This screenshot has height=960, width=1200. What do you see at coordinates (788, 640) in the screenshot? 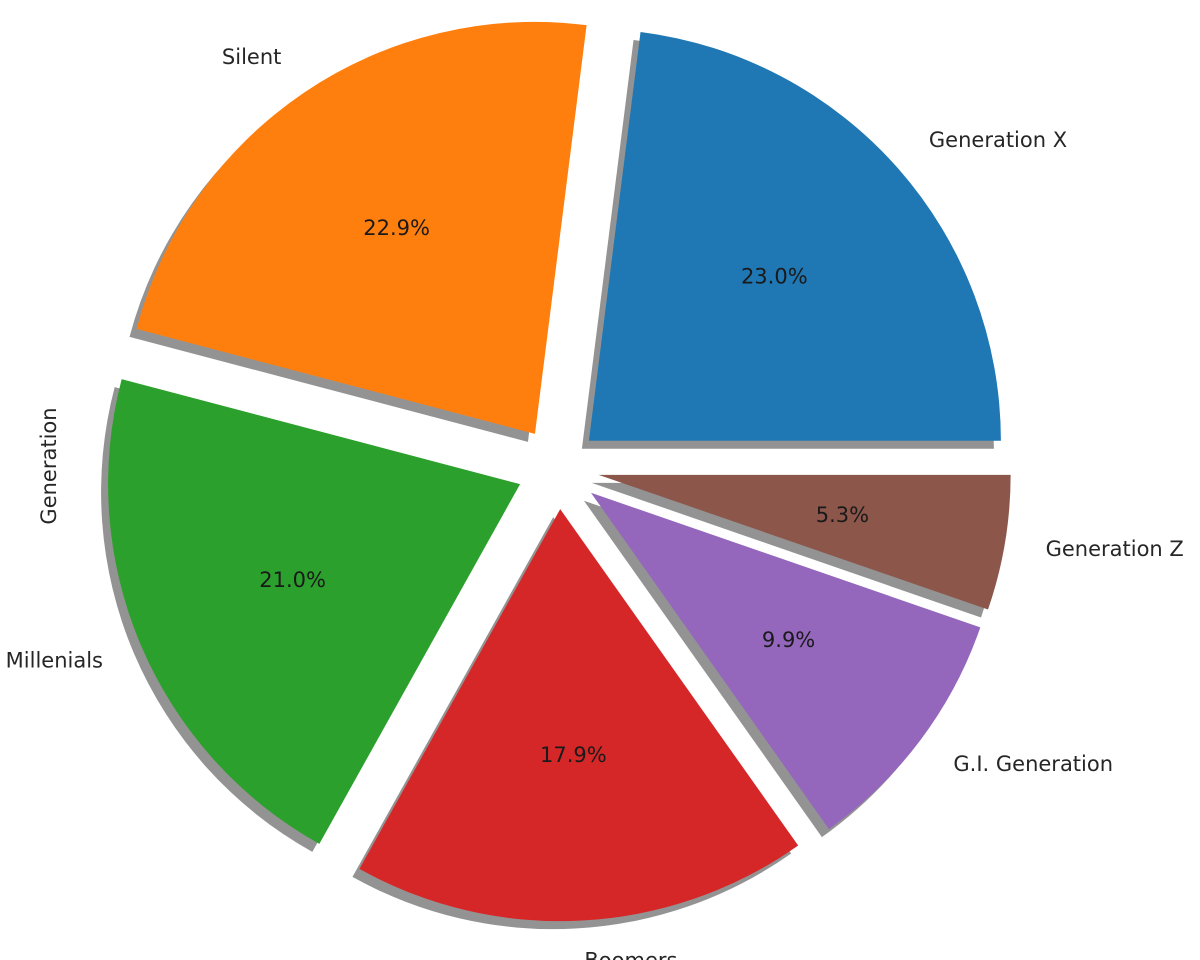
I see `pct-label-g-i-generation: 9.9%` at bounding box center [788, 640].